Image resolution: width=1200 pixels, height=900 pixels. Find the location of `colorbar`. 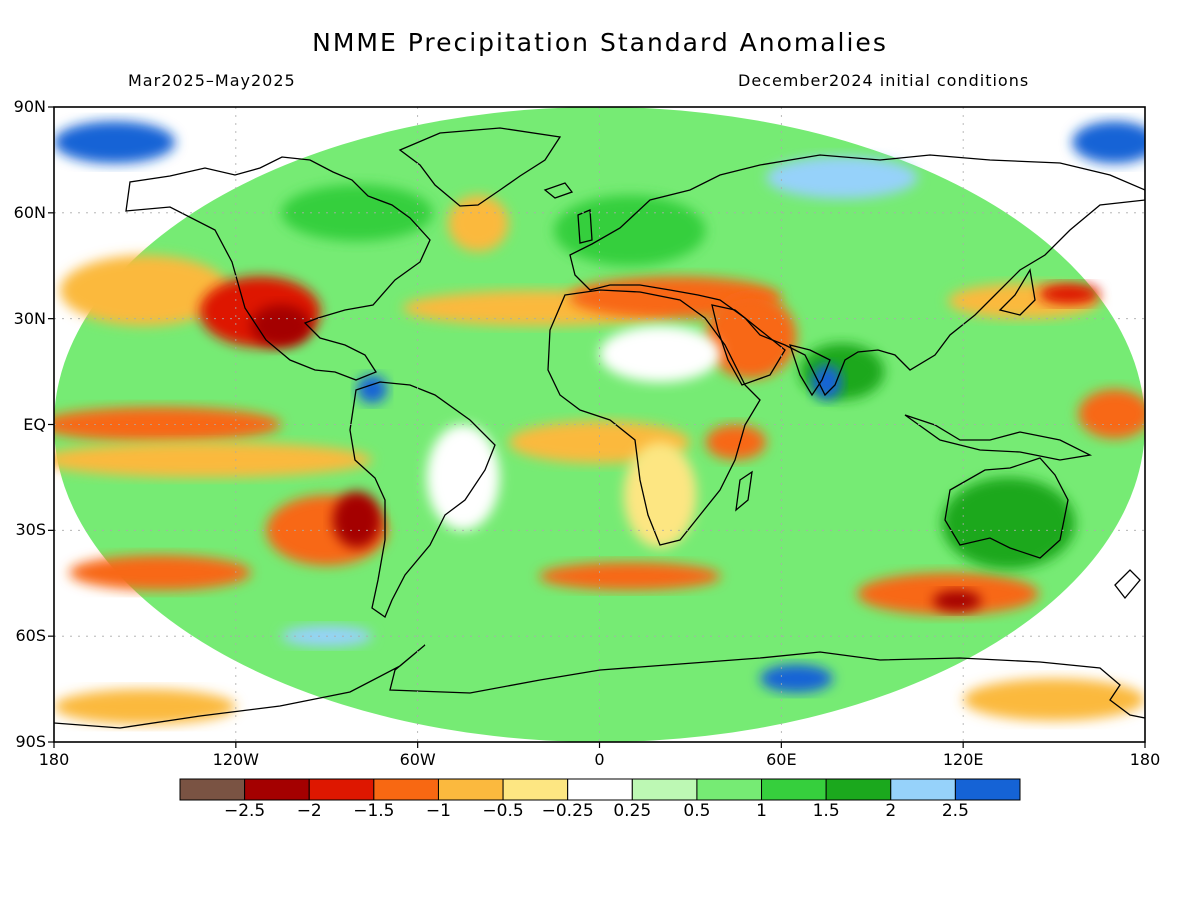

colorbar is located at coordinates (600, 789).